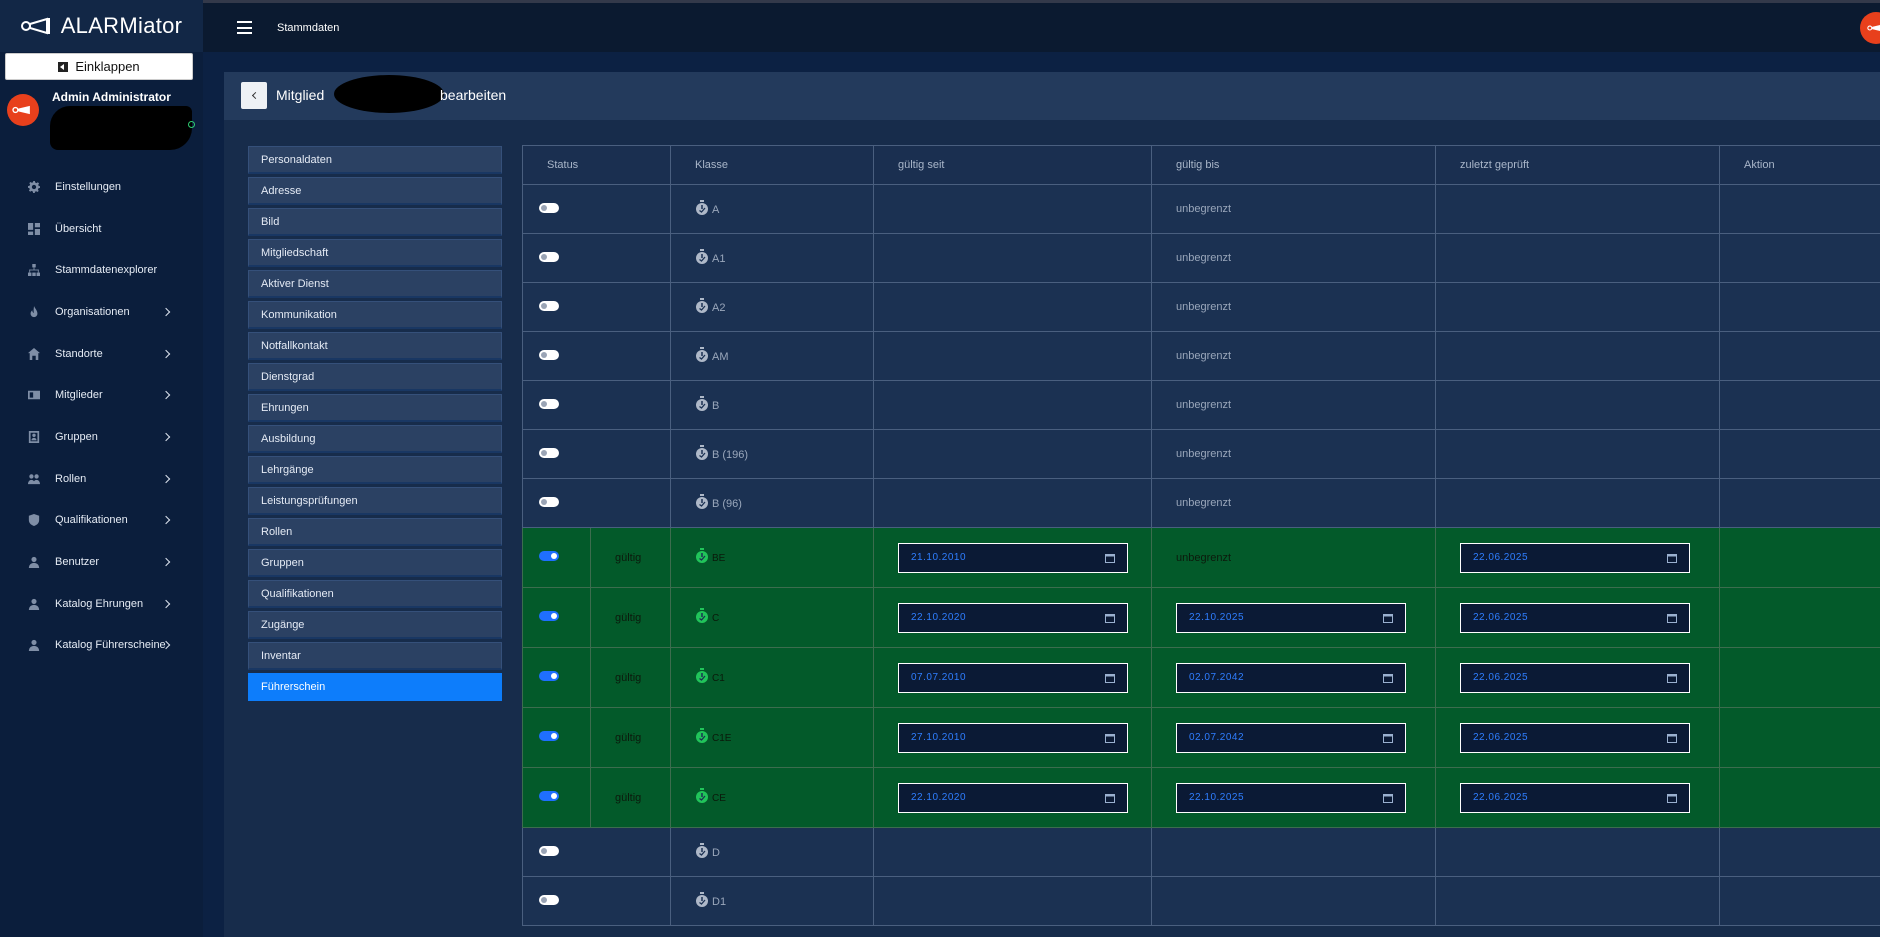 The width and height of the screenshot is (1880, 937). What do you see at coordinates (23, 110) in the screenshot?
I see `avatar` at bounding box center [23, 110].